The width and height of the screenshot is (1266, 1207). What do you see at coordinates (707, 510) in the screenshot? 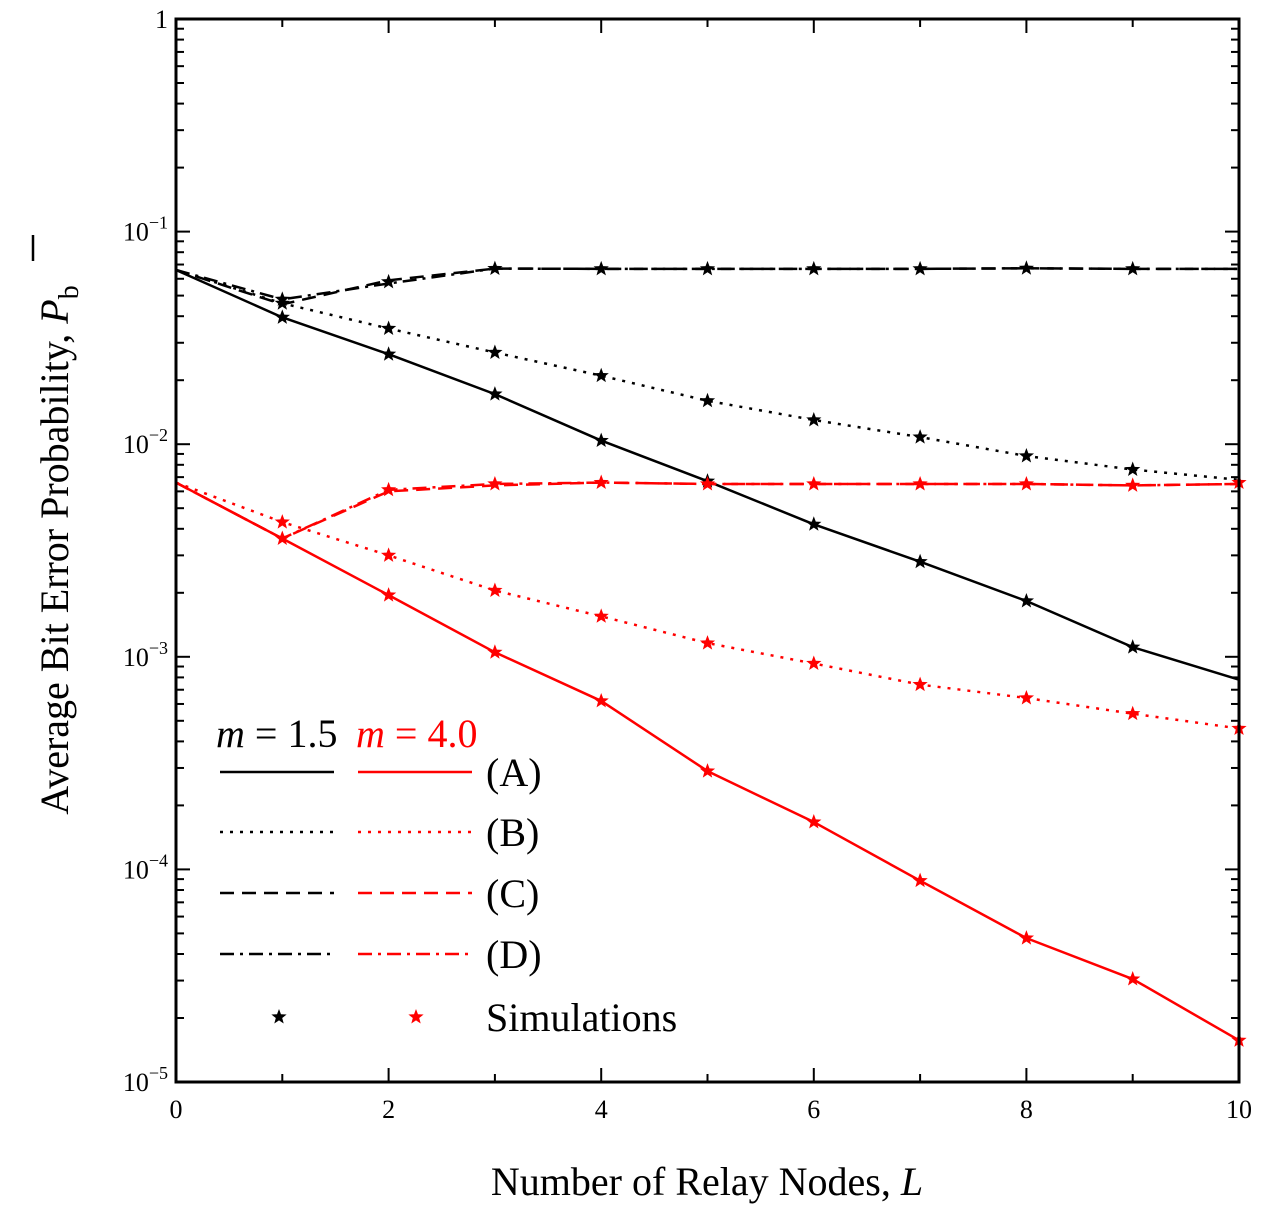
I see `series-line-40-D` at bounding box center [707, 510].